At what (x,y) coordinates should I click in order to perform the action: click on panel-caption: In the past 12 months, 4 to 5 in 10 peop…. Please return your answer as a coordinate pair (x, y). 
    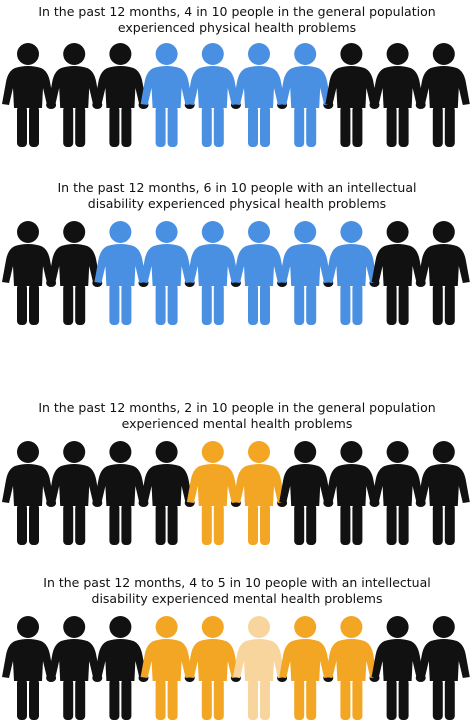
    Looking at the image, I should click on (237, 591).